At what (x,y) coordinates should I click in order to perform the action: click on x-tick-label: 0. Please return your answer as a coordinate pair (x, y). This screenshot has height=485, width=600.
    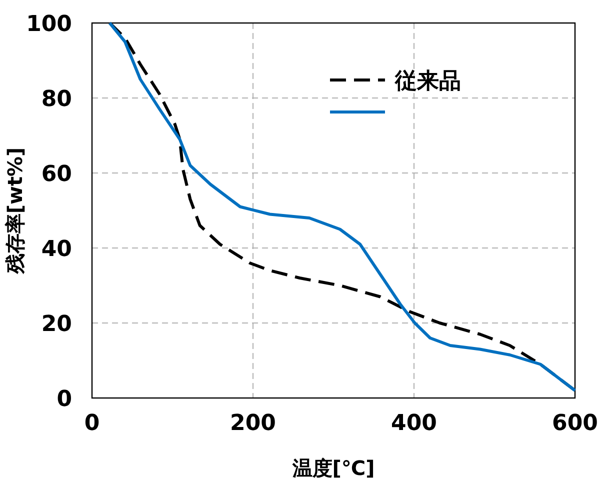
    Looking at the image, I should click on (92, 423).